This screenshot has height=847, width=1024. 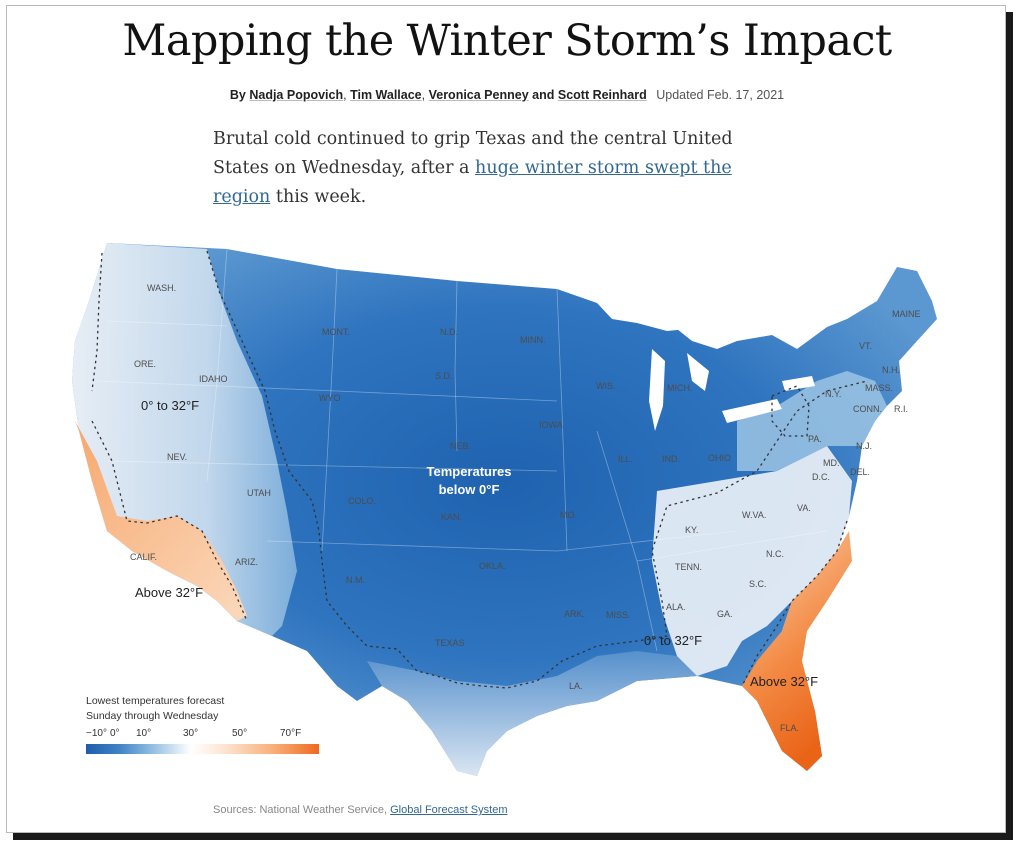 What do you see at coordinates (507, 41) in the screenshot?
I see `headline: Mapping the Winter Storm’s Impact` at bounding box center [507, 41].